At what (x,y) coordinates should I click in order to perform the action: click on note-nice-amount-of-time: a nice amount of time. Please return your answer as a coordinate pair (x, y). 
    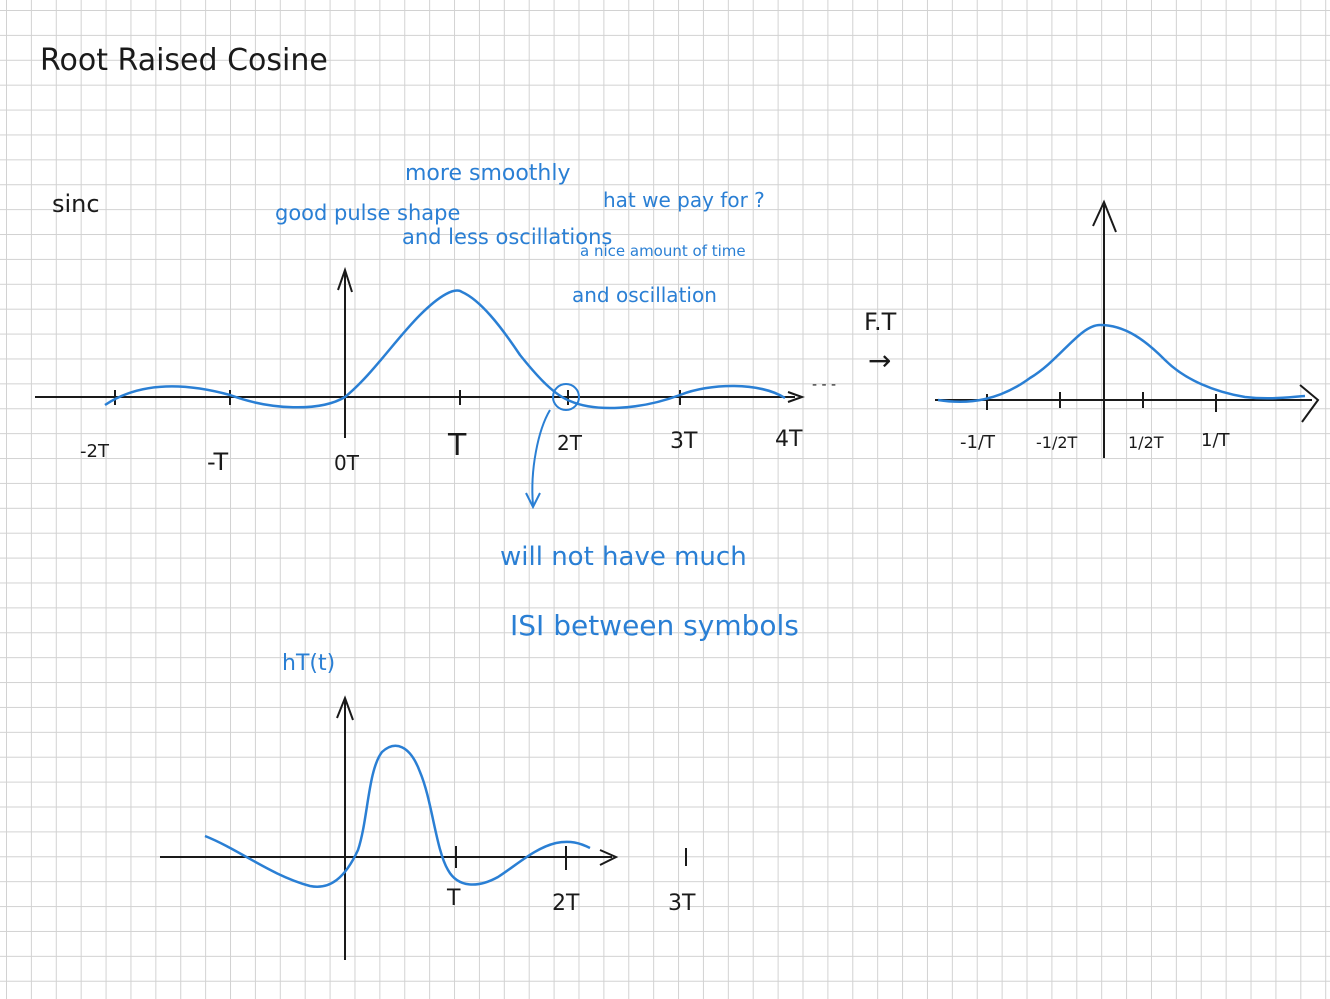
    Looking at the image, I should click on (663, 251).